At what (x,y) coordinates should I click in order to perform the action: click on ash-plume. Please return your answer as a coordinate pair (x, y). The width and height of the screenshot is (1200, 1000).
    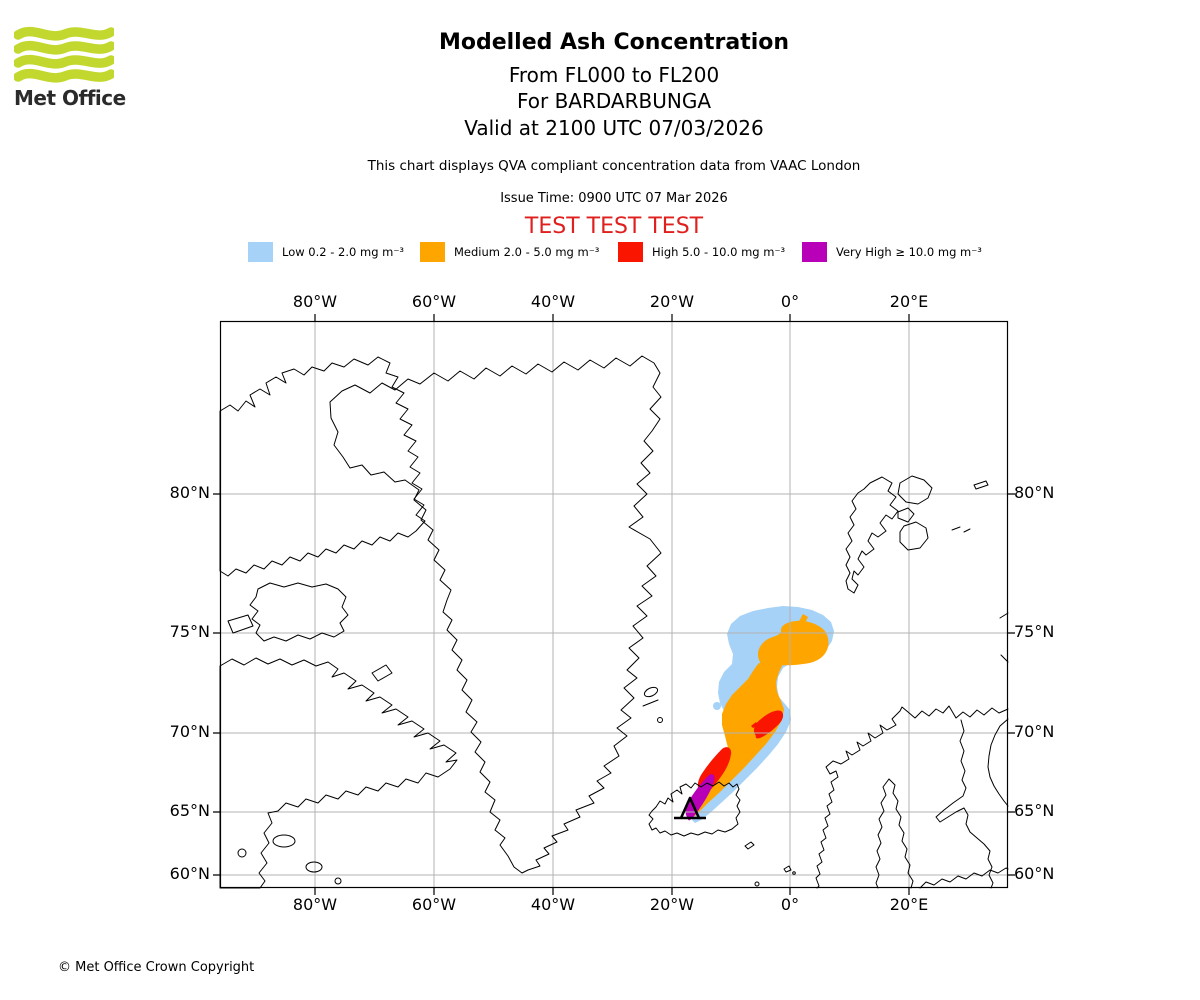
    Looking at the image, I should click on (759, 714).